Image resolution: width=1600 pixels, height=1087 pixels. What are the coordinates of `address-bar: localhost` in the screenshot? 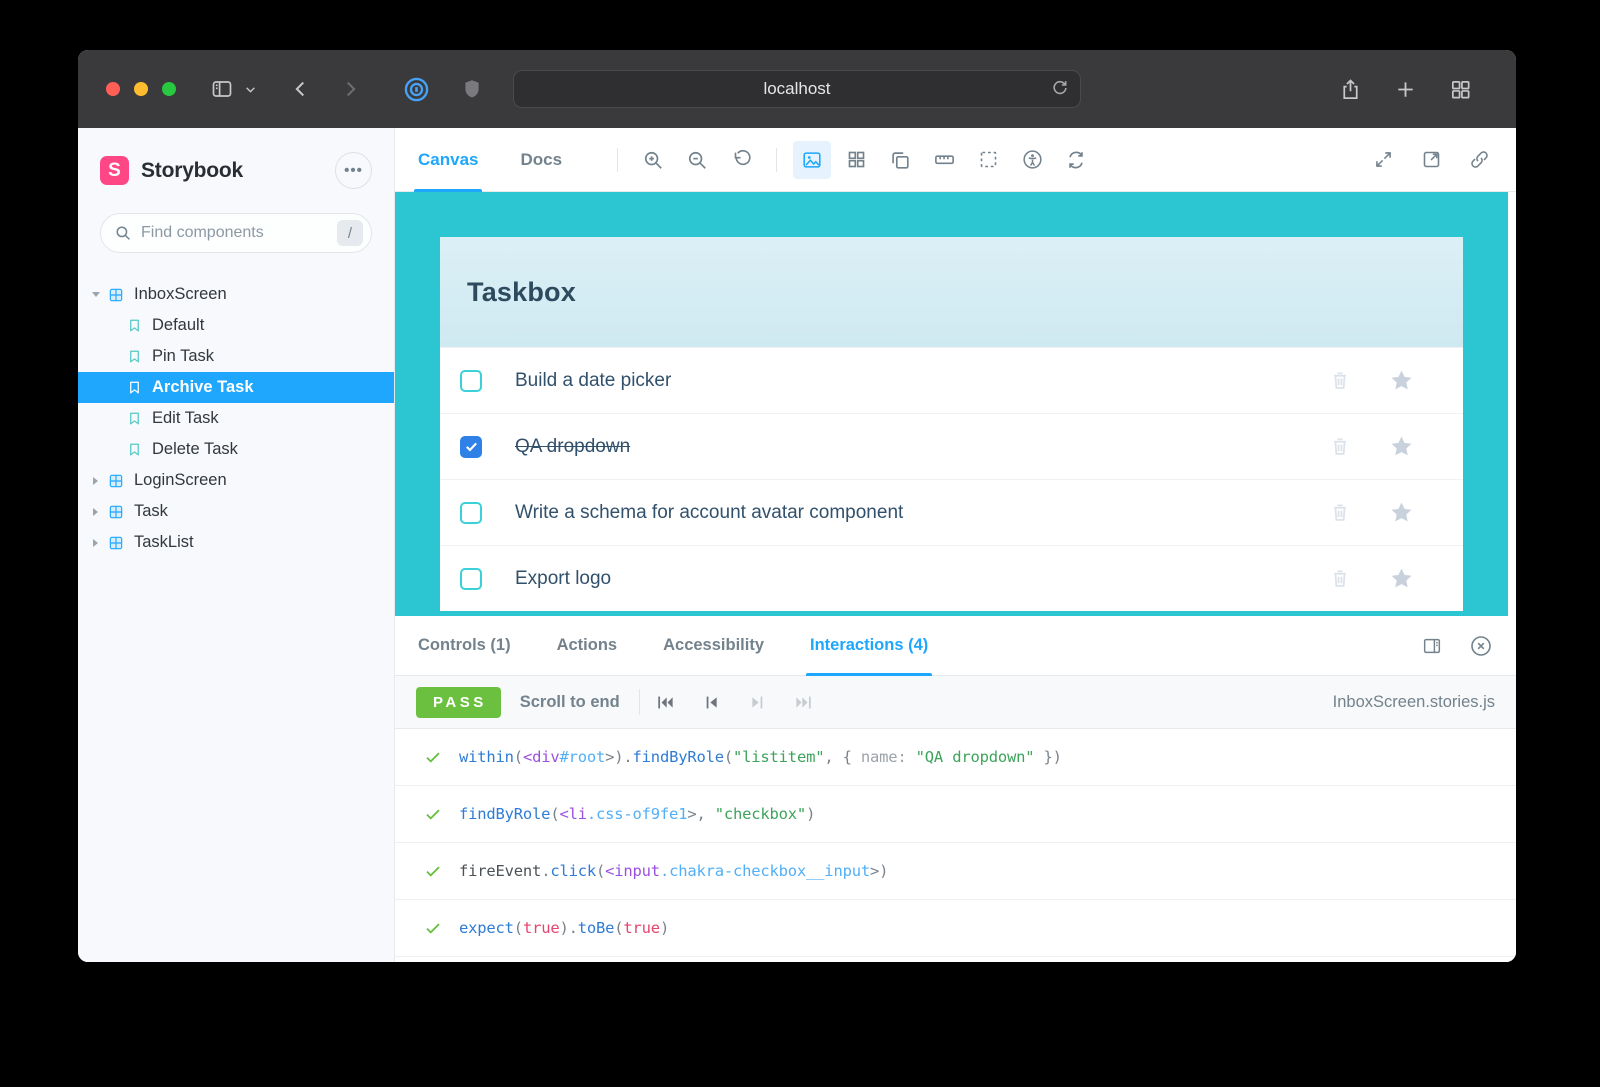 It's located at (797, 89).